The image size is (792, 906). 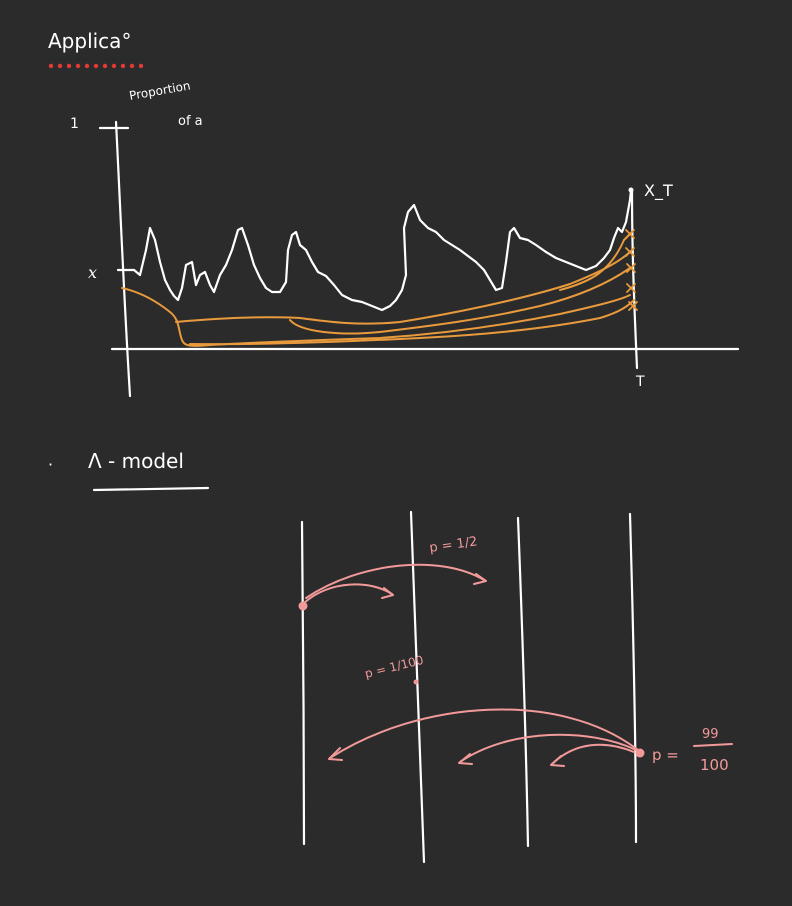 What do you see at coordinates (136, 461) in the screenshot?
I see `section-two-title: Λ - model` at bounding box center [136, 461].